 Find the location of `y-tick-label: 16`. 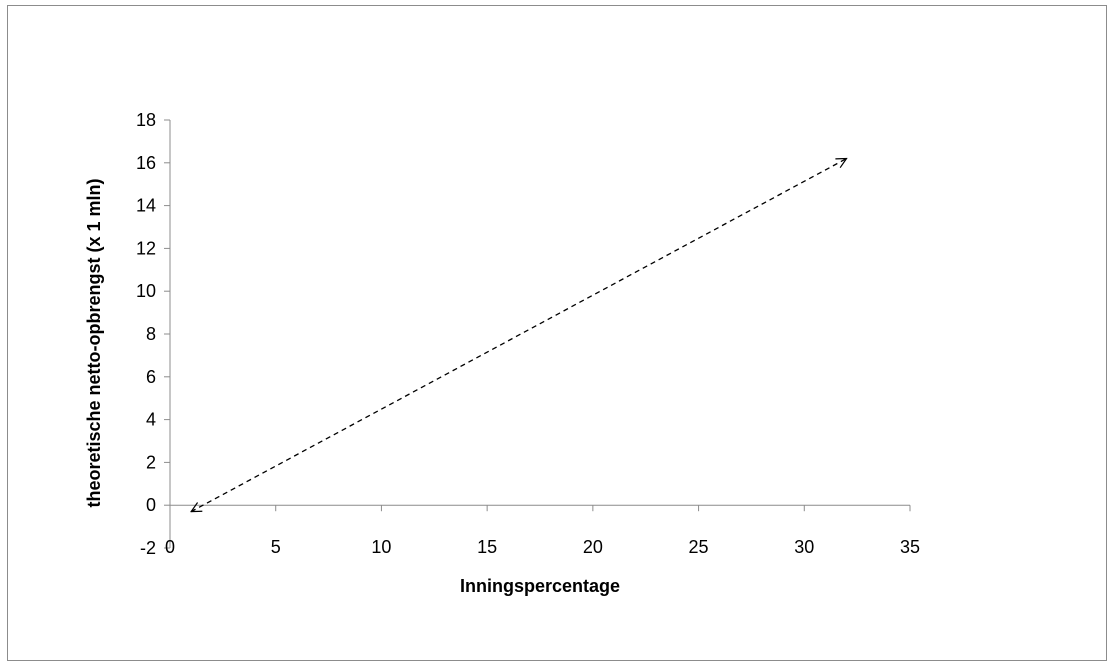

y-tick-label: 16 is located at coordinates (146, 163).